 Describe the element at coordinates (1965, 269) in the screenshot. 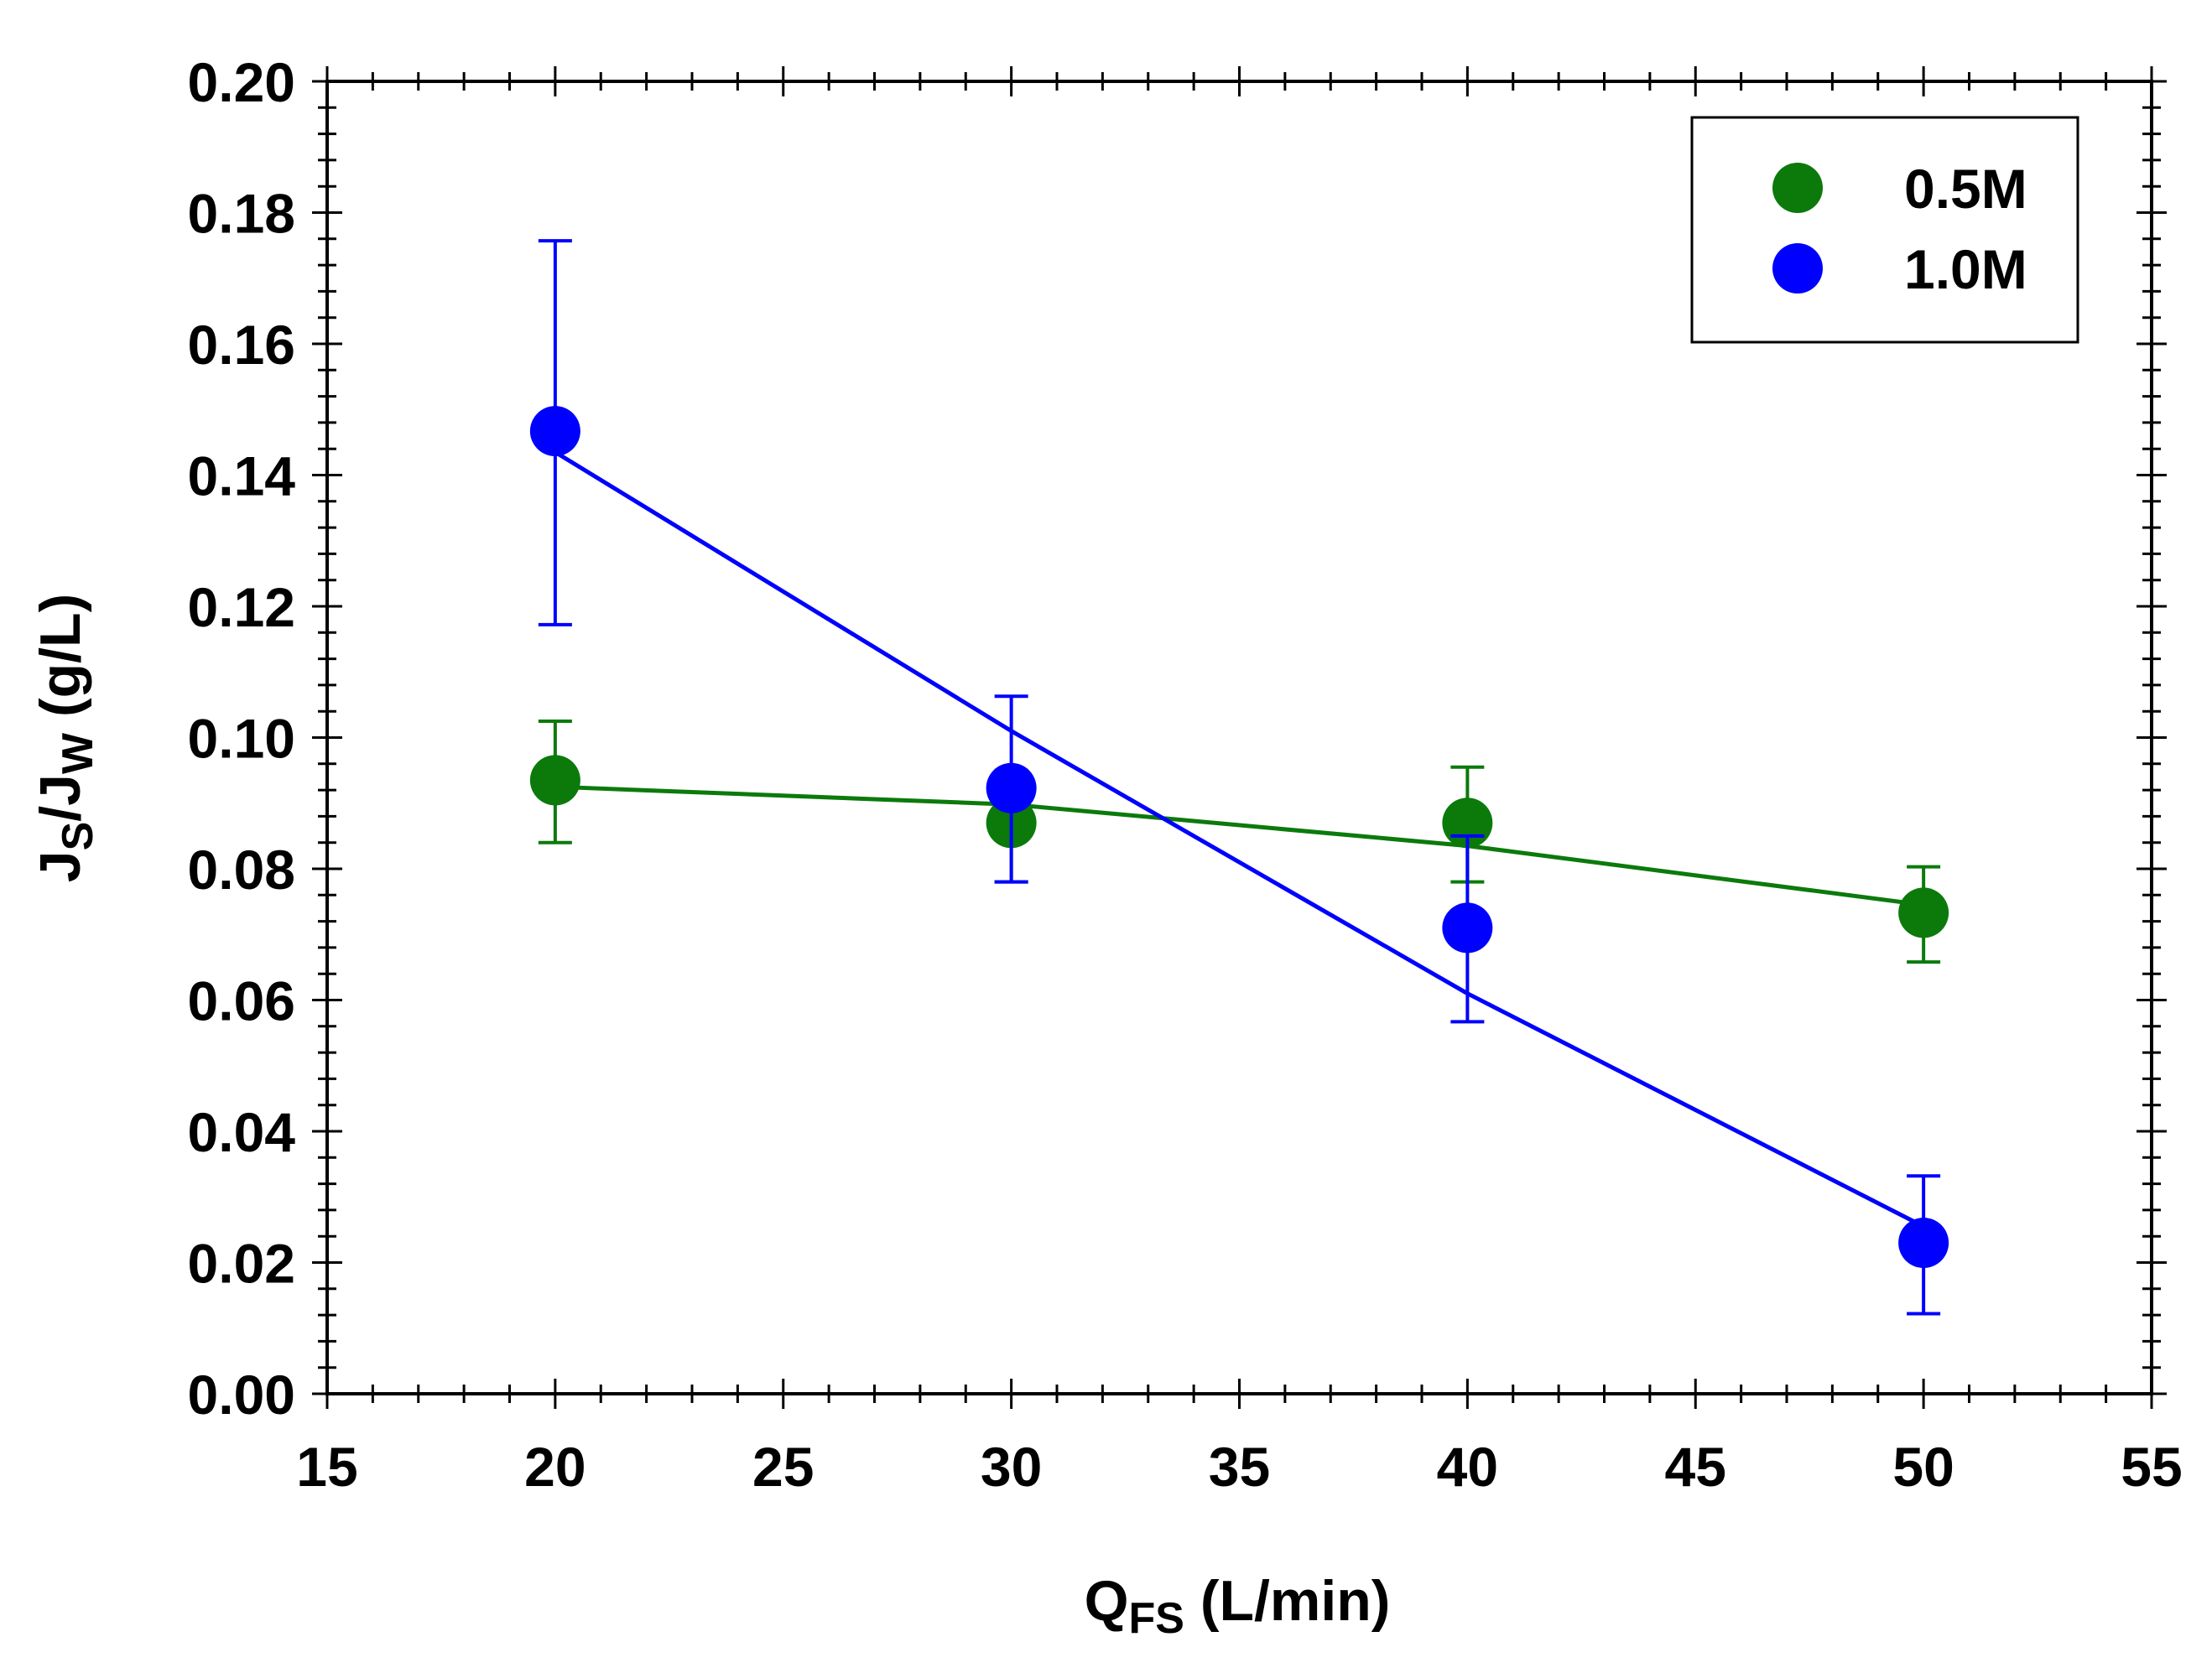

I see `legend-label-1-0m: 1.0M` at that location.